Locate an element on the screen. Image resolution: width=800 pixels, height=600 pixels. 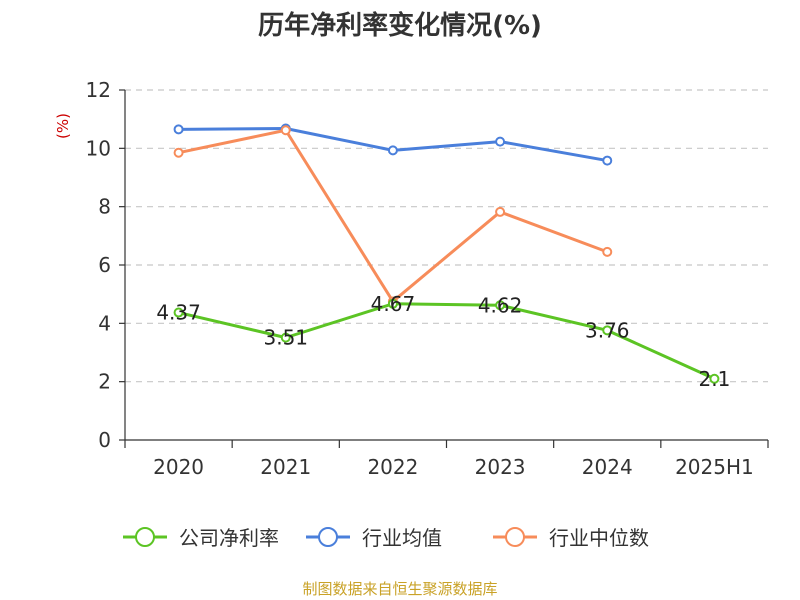
y-tick-label-1: 2 is located at coordinates (104, 382).